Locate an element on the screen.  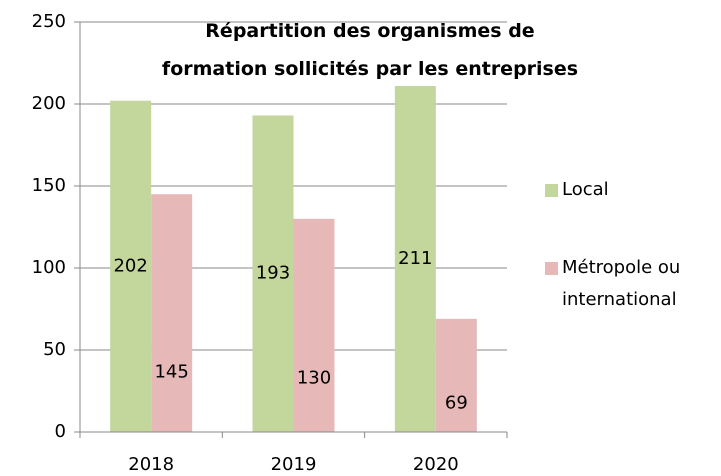
y-tick-label: 150 is located at coordinates (49, 185).